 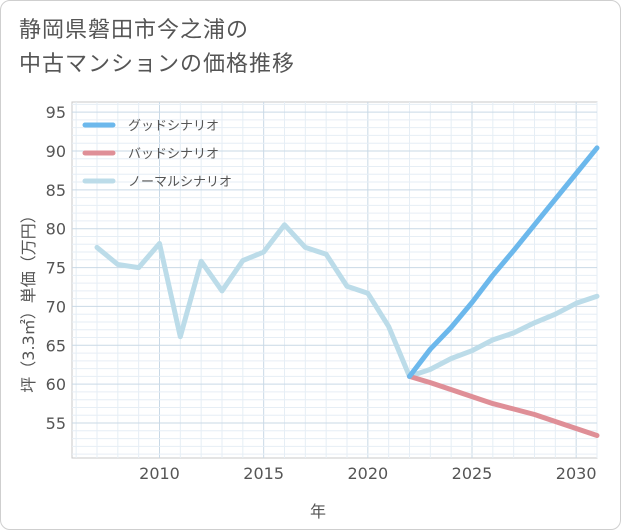 What do you see at coordinates (173, 154) in the screenshot?
I see `legend-label-1: バッドシナリオ` at bounding box center [173, 154].